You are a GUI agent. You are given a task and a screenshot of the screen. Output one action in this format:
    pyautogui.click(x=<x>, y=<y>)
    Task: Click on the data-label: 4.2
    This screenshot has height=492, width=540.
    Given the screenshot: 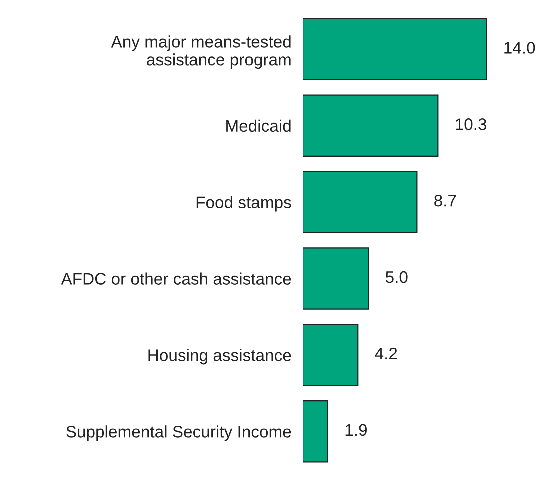 What is the action you would take?
    pyautogui.click(x=386, y=354)
    